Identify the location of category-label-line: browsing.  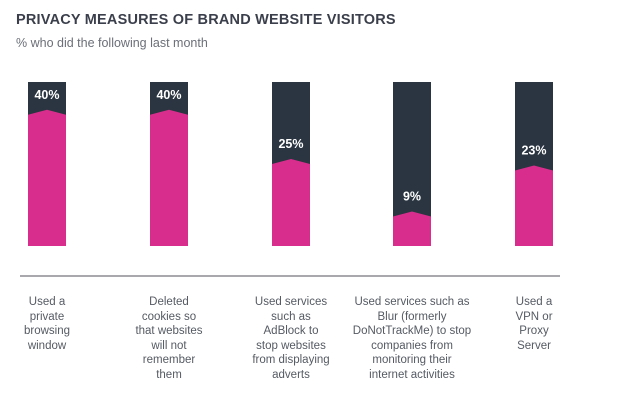
(47, 331).